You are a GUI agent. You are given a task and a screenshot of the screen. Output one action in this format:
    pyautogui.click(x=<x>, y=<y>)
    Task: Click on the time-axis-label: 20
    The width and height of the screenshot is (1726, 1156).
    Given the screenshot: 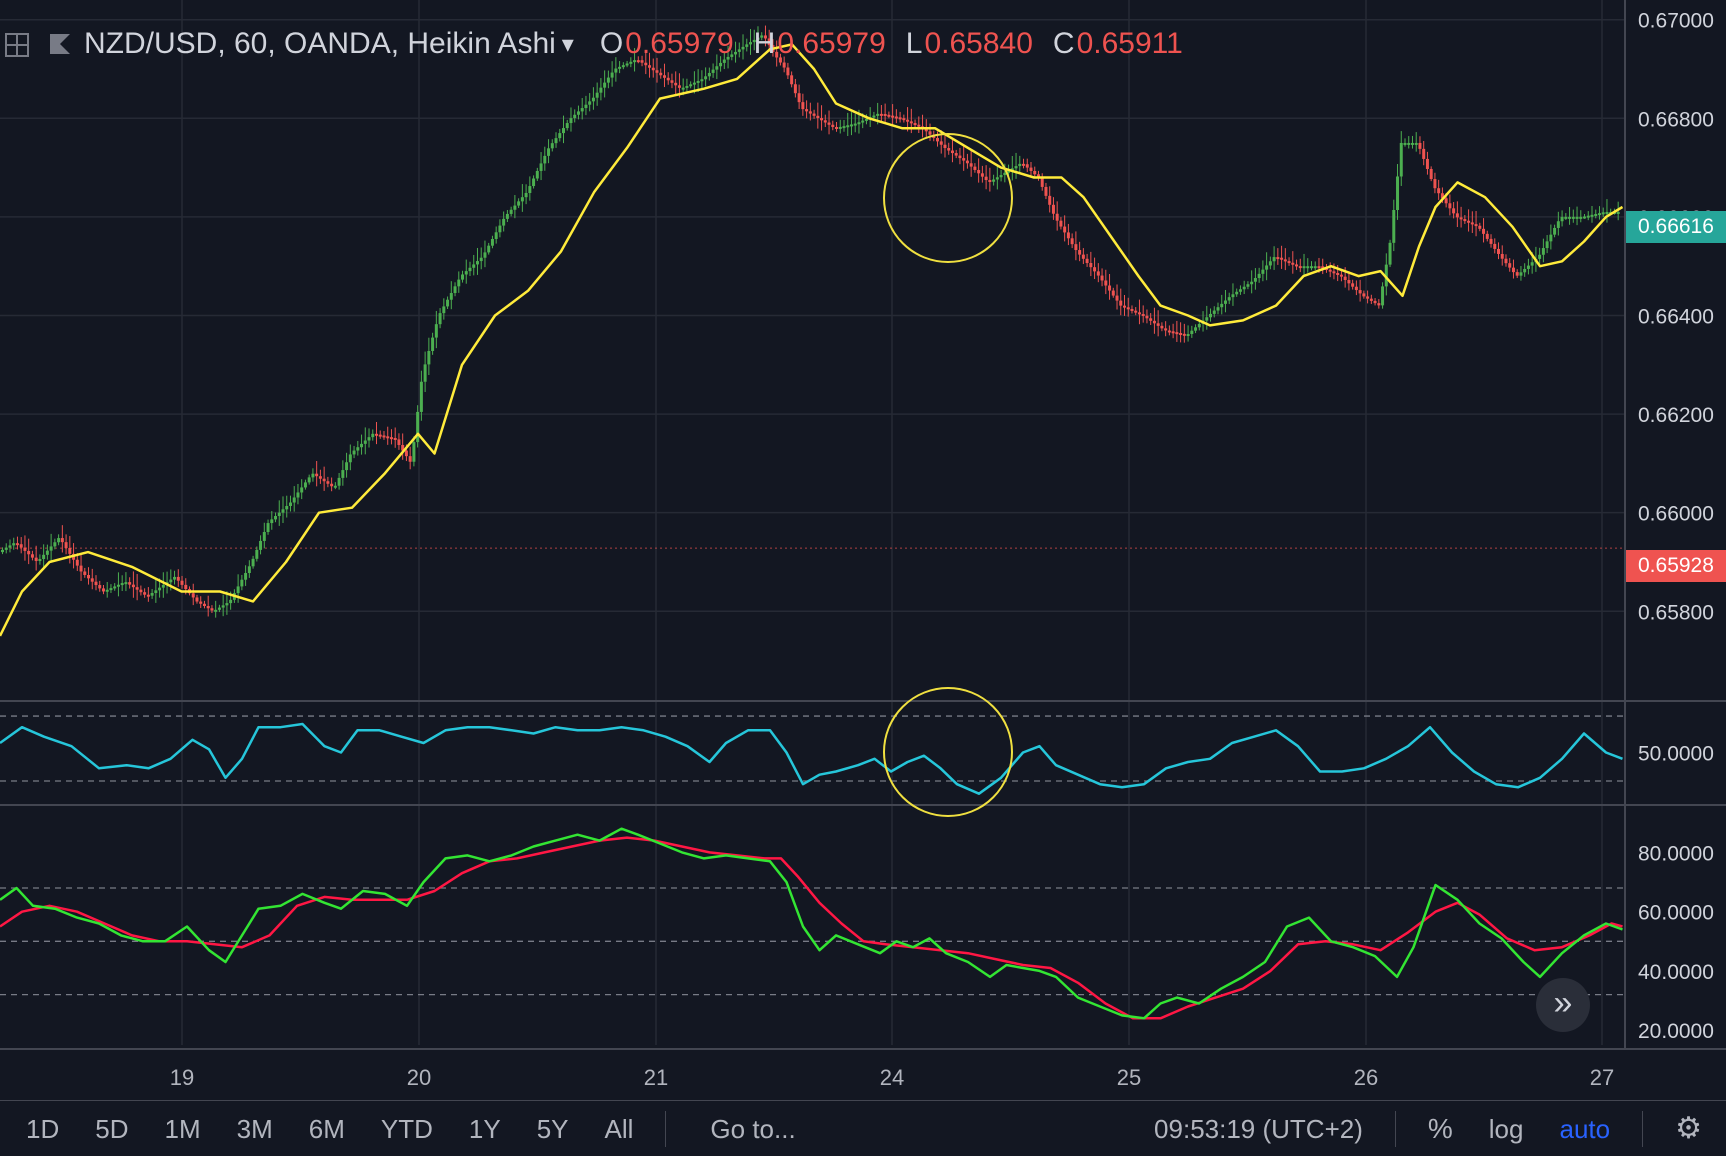 What is the action you would take?
    pyautogui.click(x=419, y=1077)
    